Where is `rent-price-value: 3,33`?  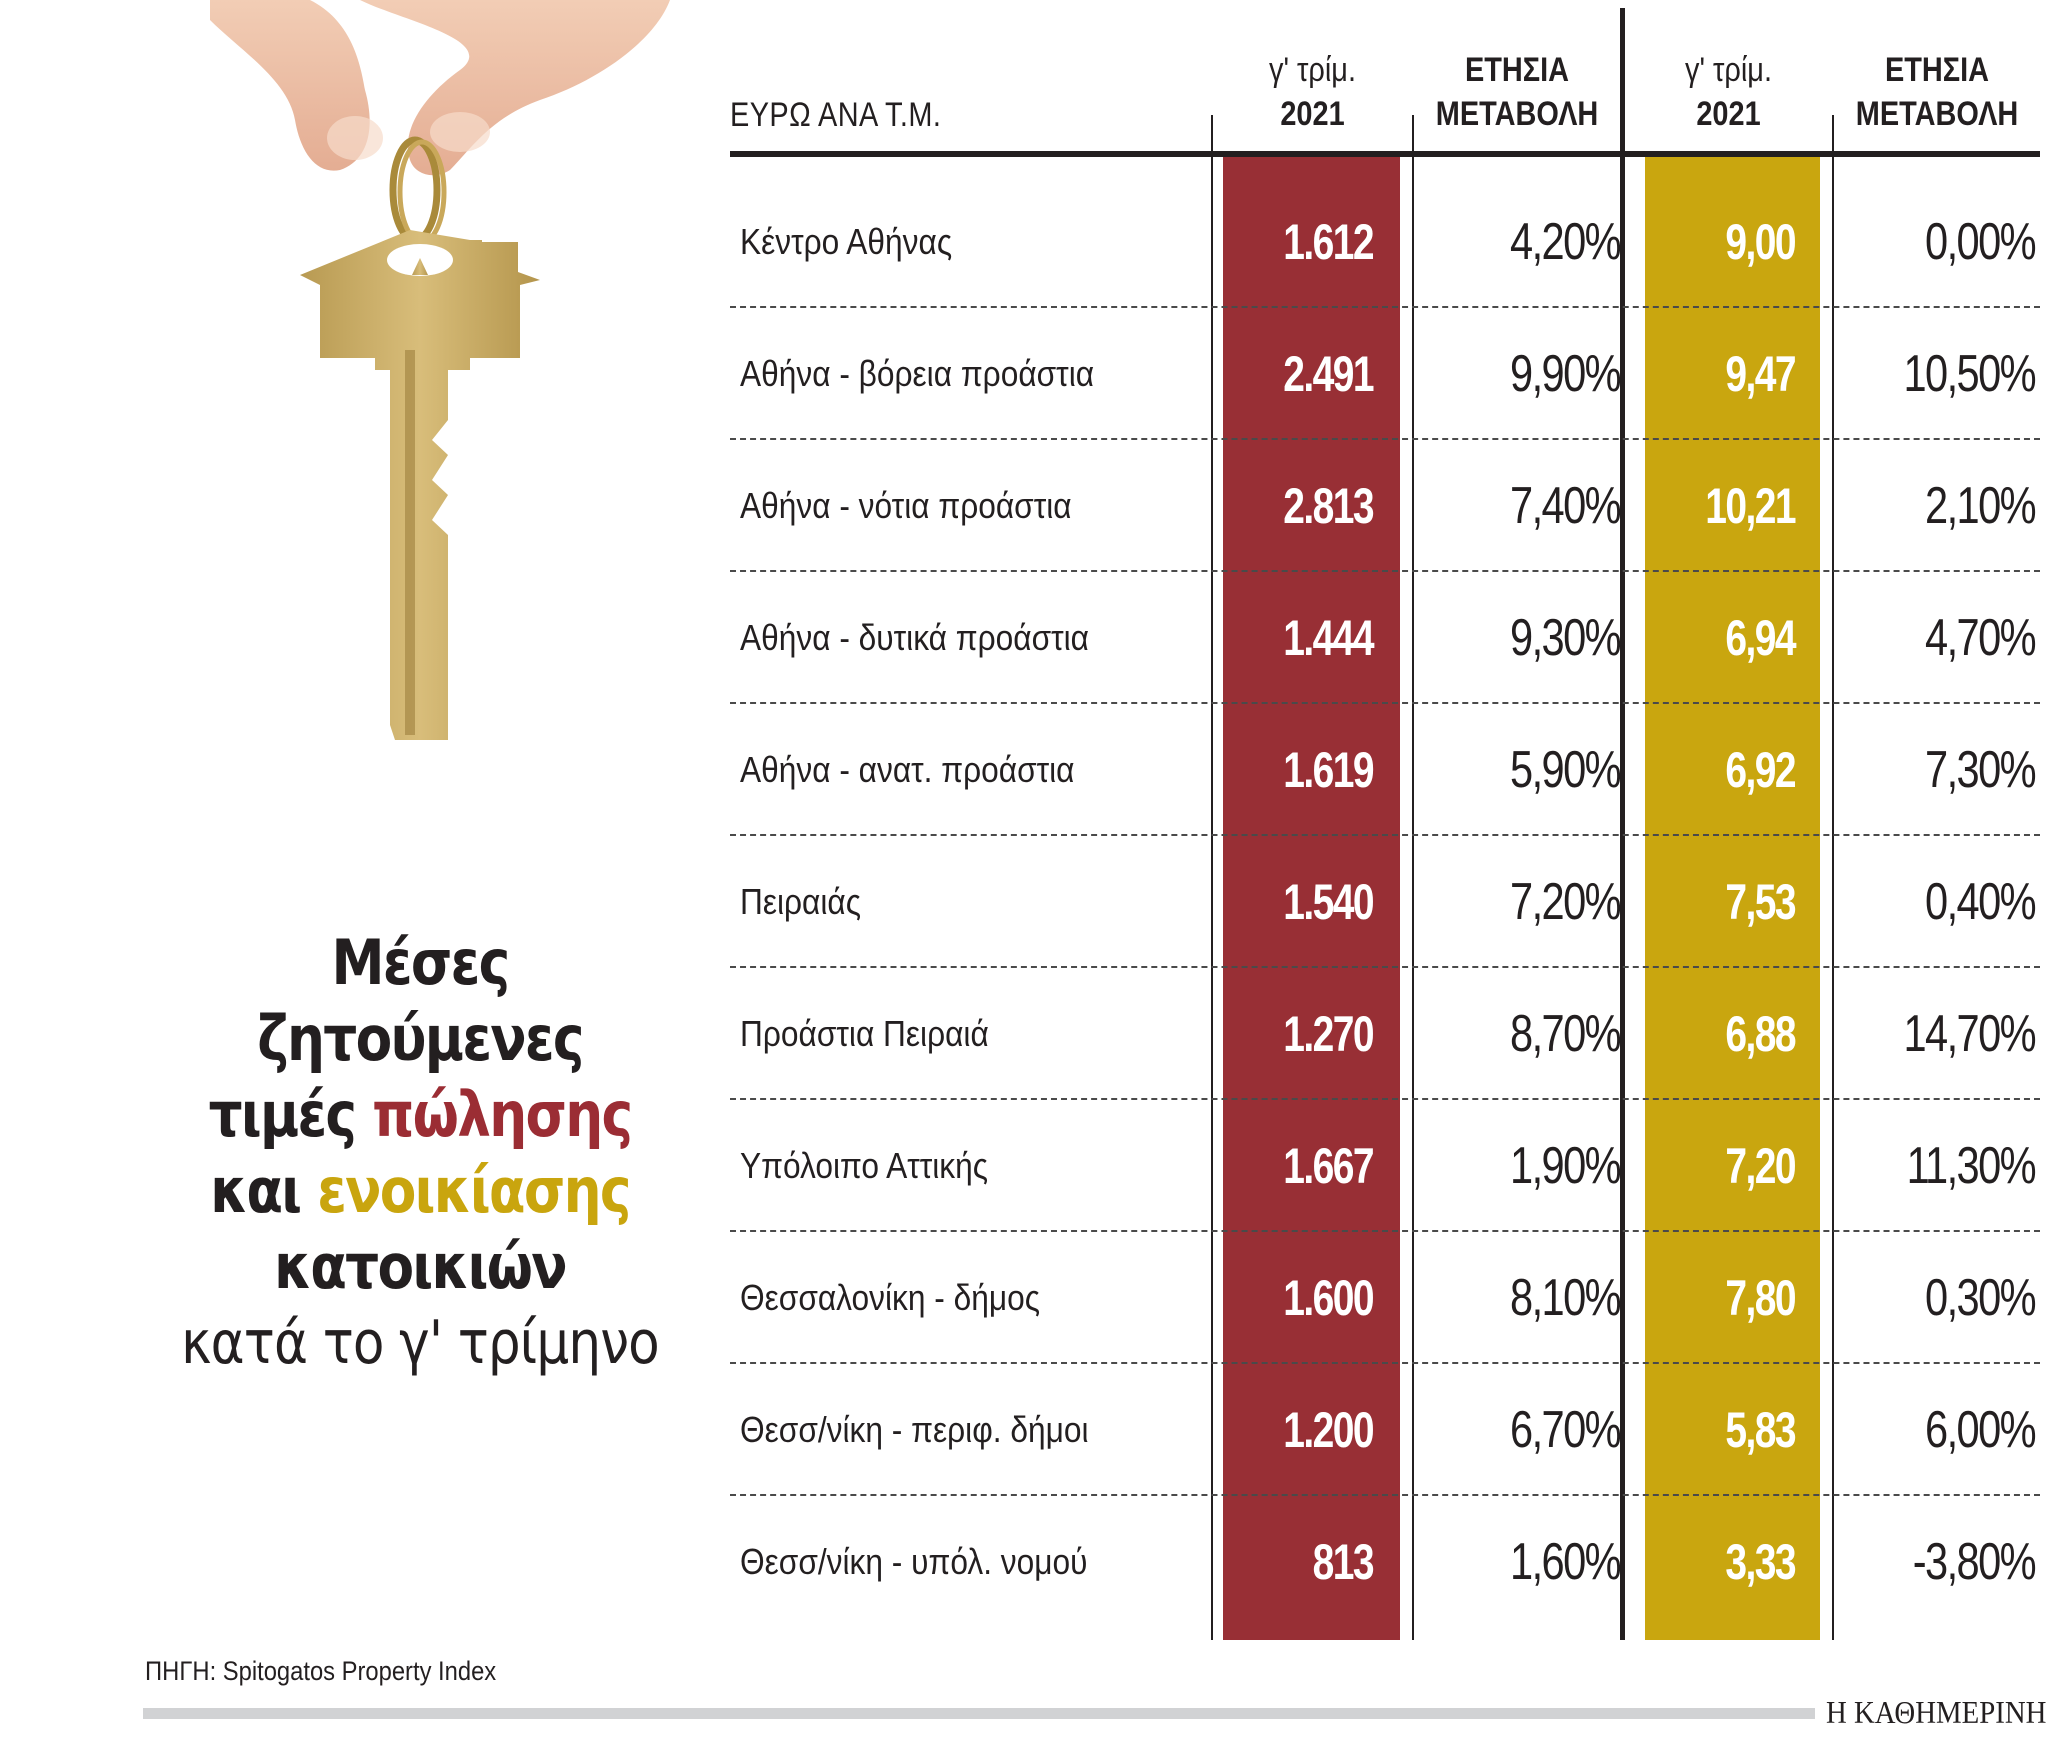 rent-price-value: 3,33 is located at coordinates (1760, 1562).